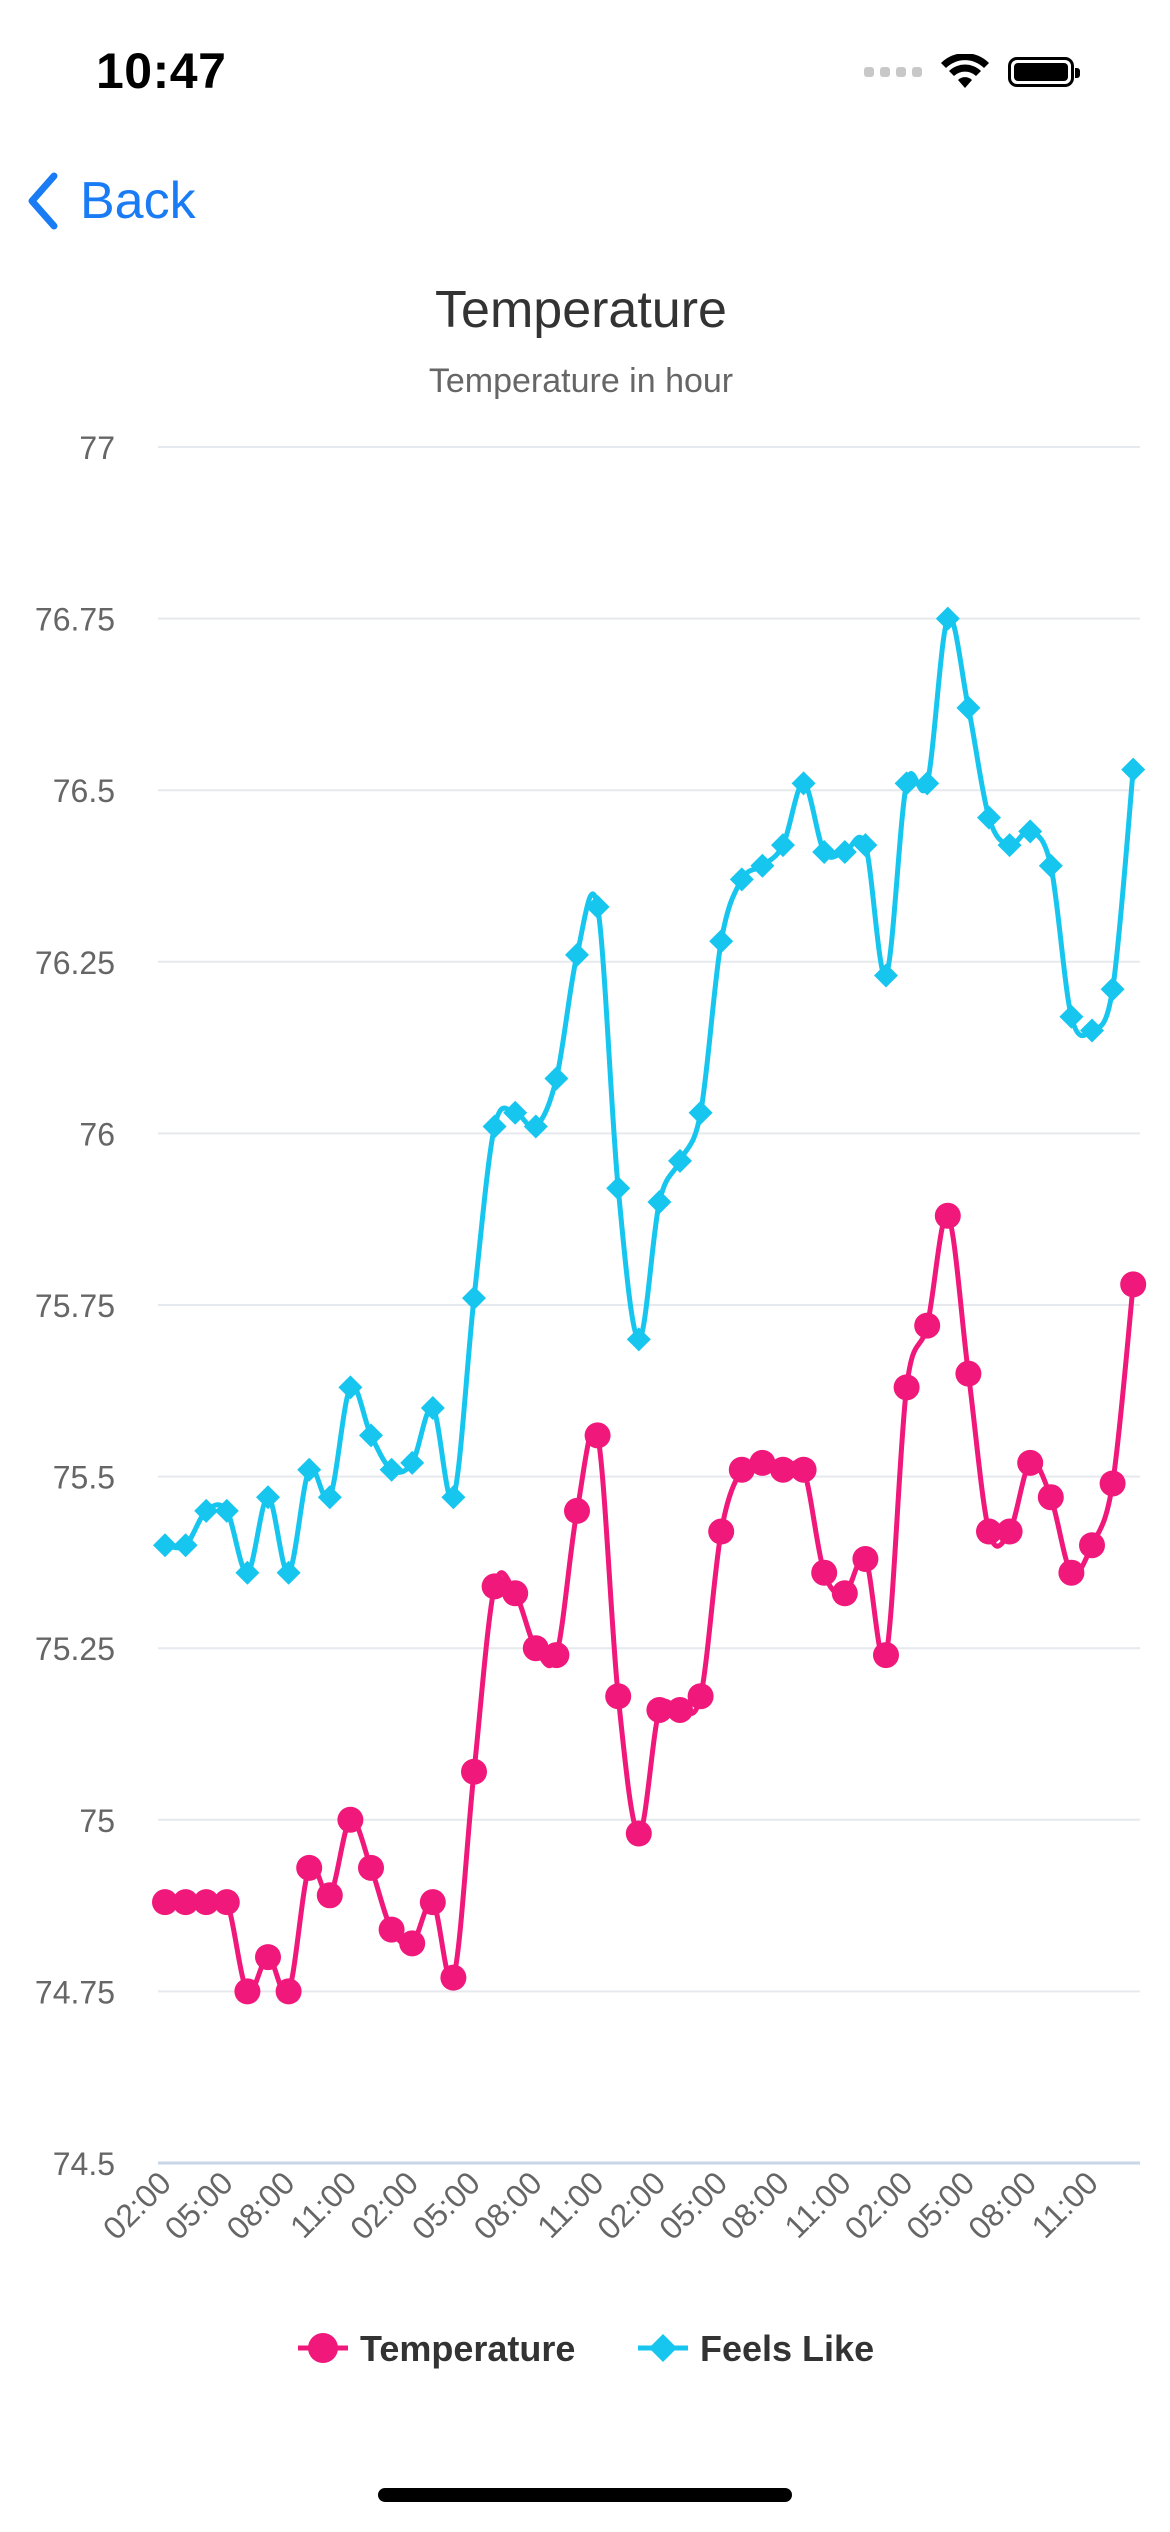  Describe the element at coordinates (756, 2348) in the screenshot. I see `legend-item-feels-like: Feels Like` at that location.